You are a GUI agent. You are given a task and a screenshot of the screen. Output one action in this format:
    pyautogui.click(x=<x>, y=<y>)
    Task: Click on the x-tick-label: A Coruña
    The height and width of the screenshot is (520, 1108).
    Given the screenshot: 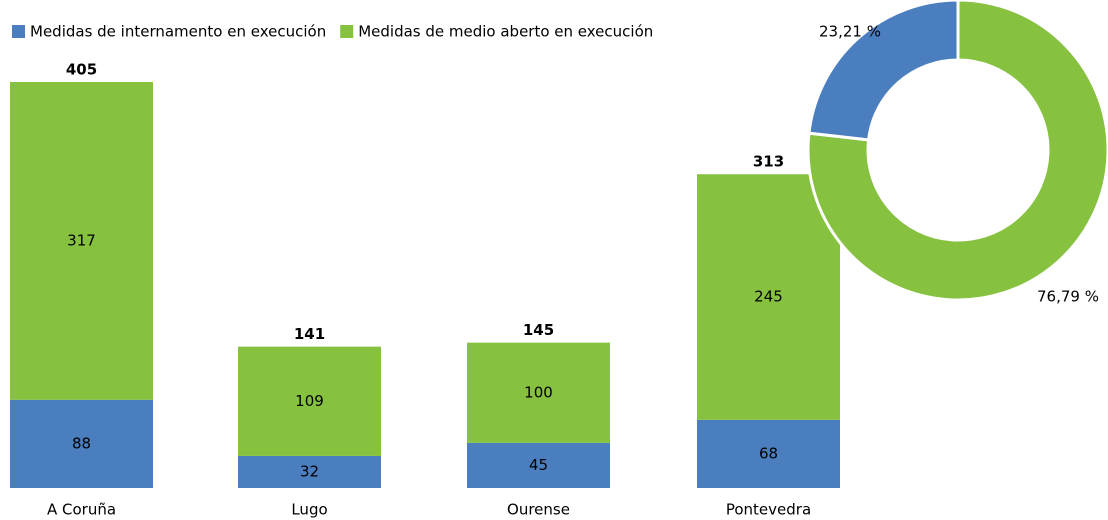 What is the action you would take?
    pyautogui.click(x=81, y=510)
    